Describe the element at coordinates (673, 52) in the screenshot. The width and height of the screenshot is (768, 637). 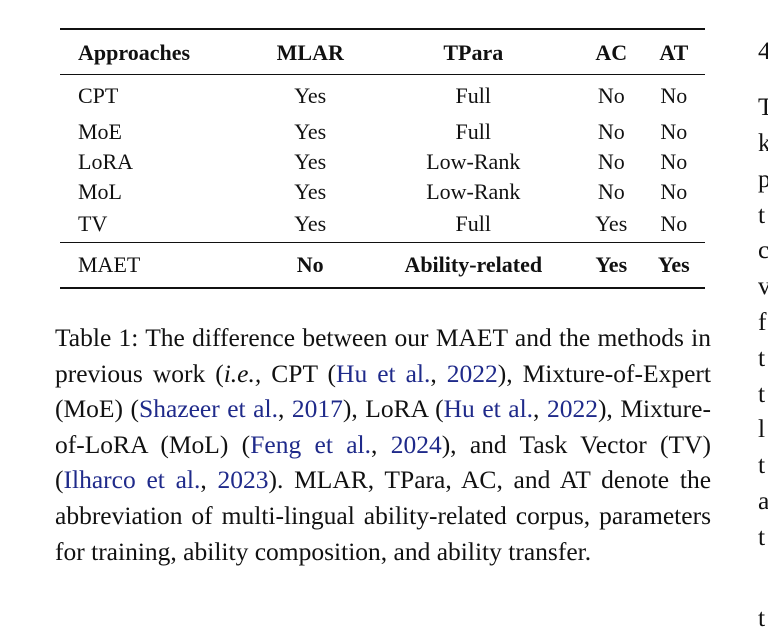
I see `header-at: AT` at that location.